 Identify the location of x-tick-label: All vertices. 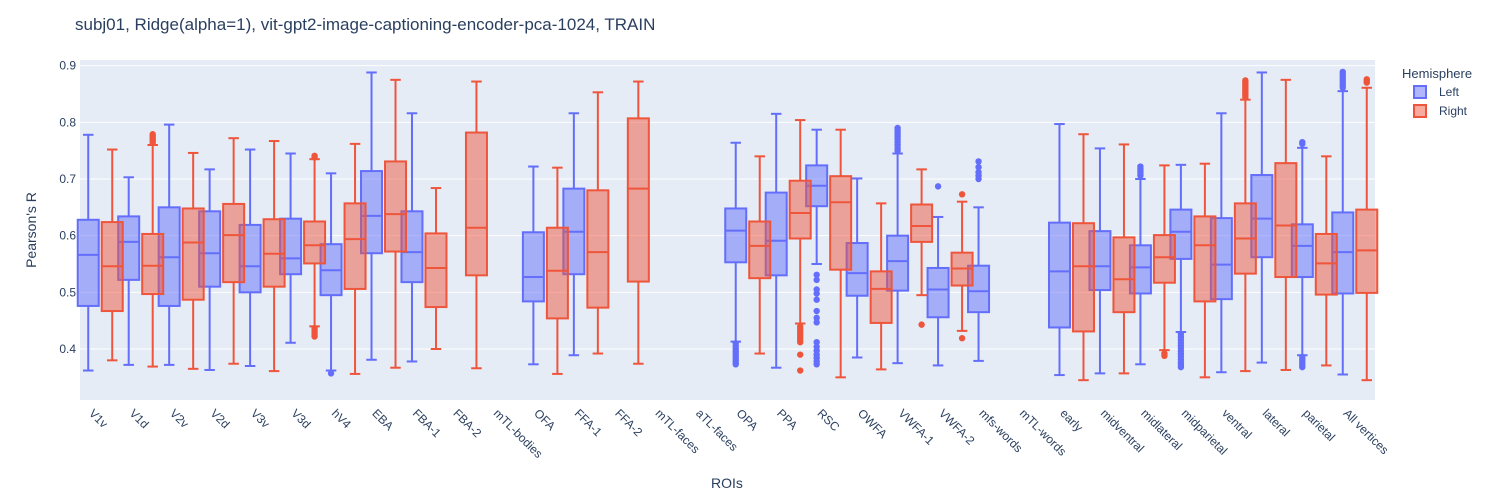
(1366, 431).